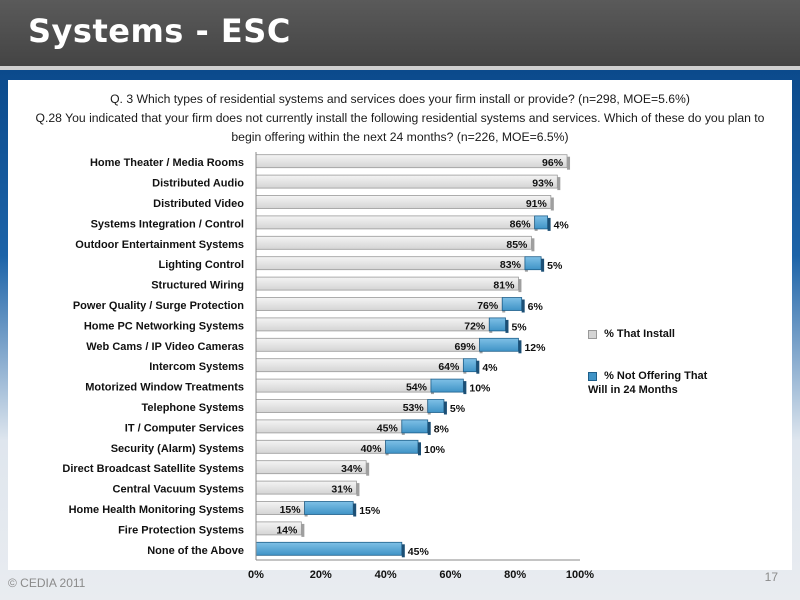 The image size is (800, 600). Describe the element at coordinates (580, 575) in the screenshot. I see `x-tick-label: 100%` at that location.